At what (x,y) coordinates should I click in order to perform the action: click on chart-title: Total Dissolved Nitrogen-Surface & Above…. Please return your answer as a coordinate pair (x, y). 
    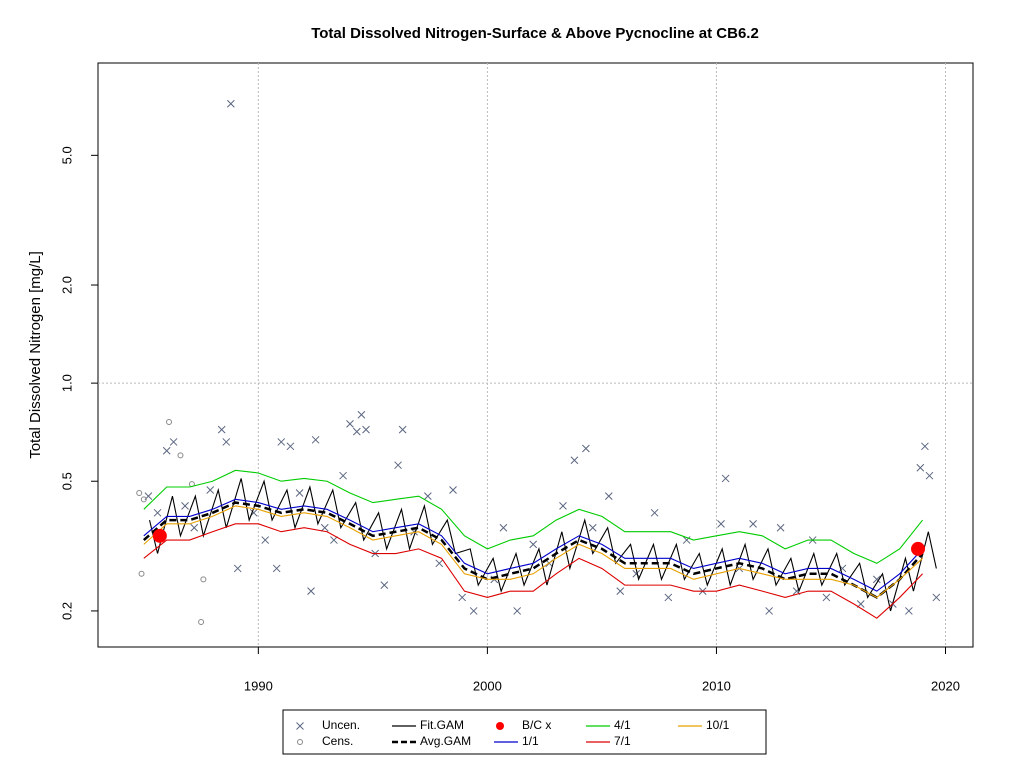
    Looking at the image, I should click on (535, 33).